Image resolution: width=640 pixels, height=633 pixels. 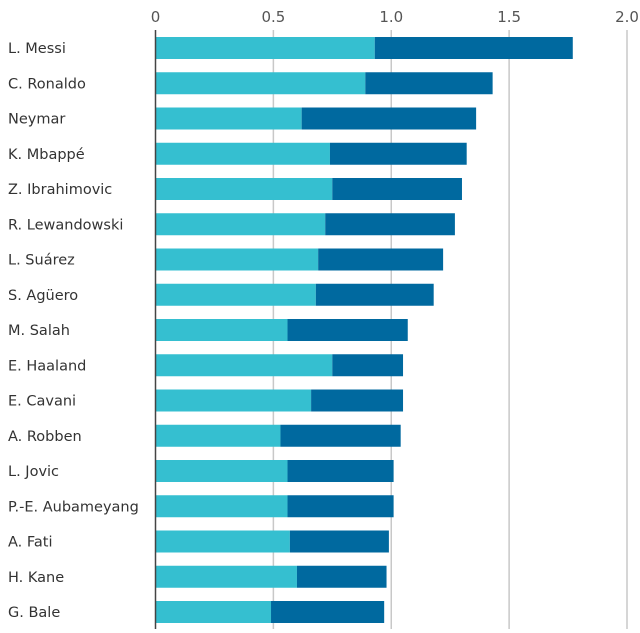 What do you see at coordinates (156, 17) in the screenshot?
I see `x-tick-label: 0` at bounding box center [156, 17].